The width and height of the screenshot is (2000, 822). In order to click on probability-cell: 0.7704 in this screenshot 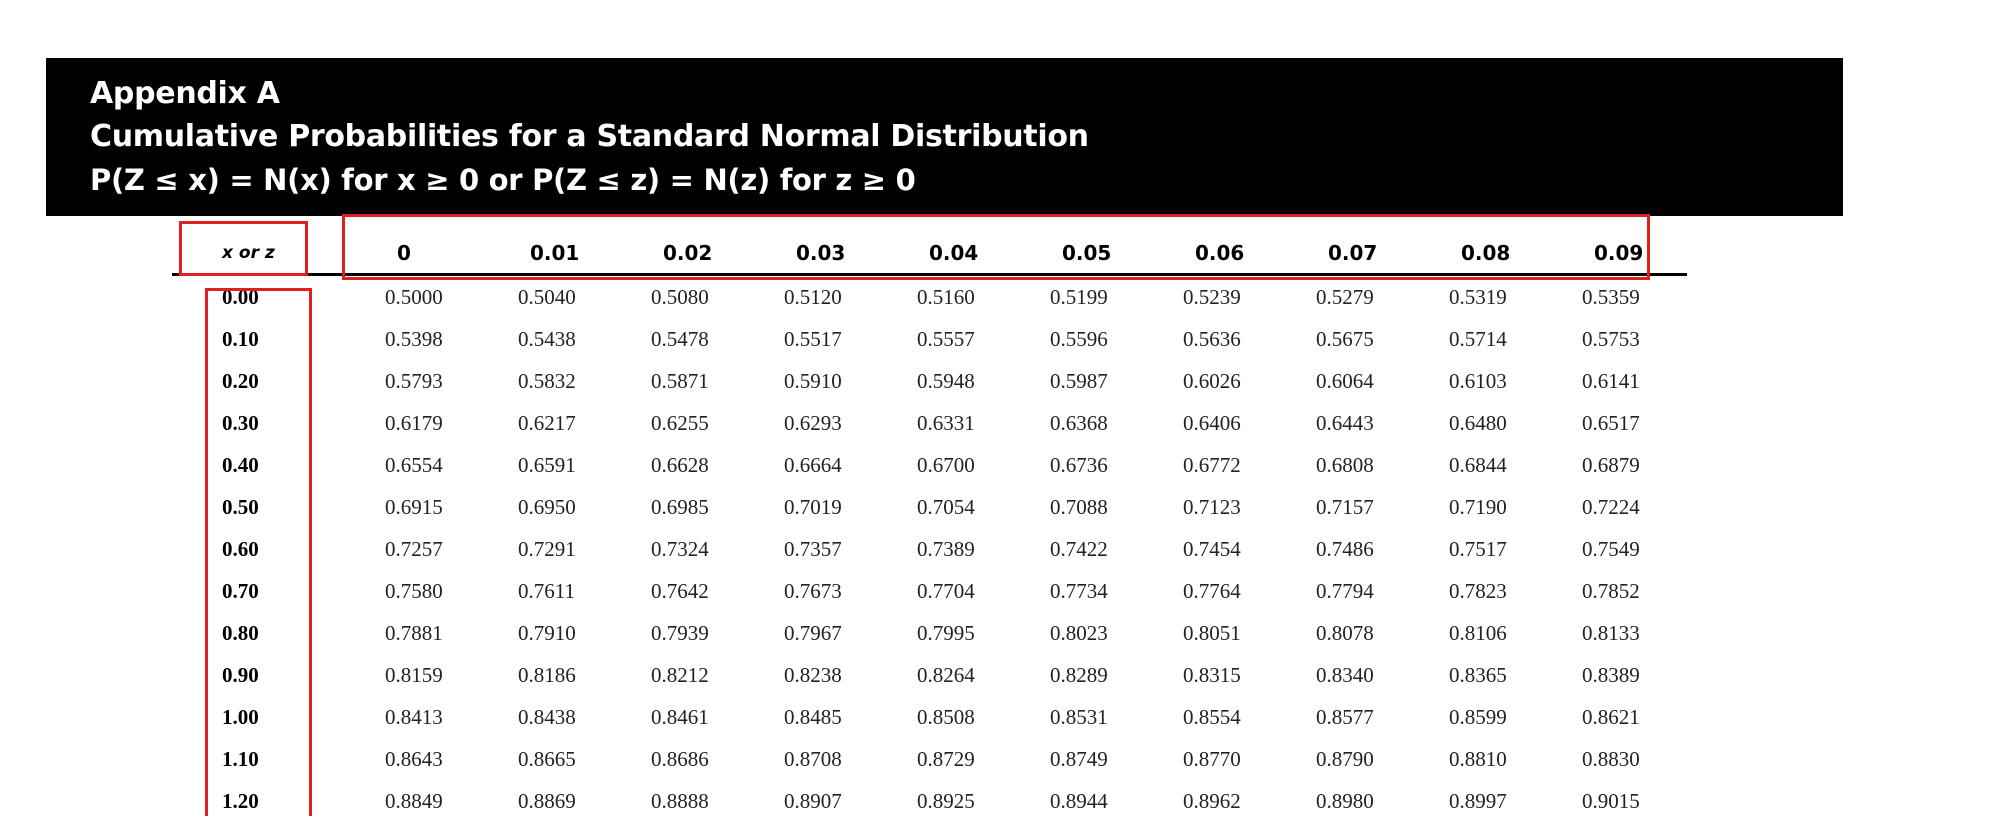, I will do `click(955, 591)`.